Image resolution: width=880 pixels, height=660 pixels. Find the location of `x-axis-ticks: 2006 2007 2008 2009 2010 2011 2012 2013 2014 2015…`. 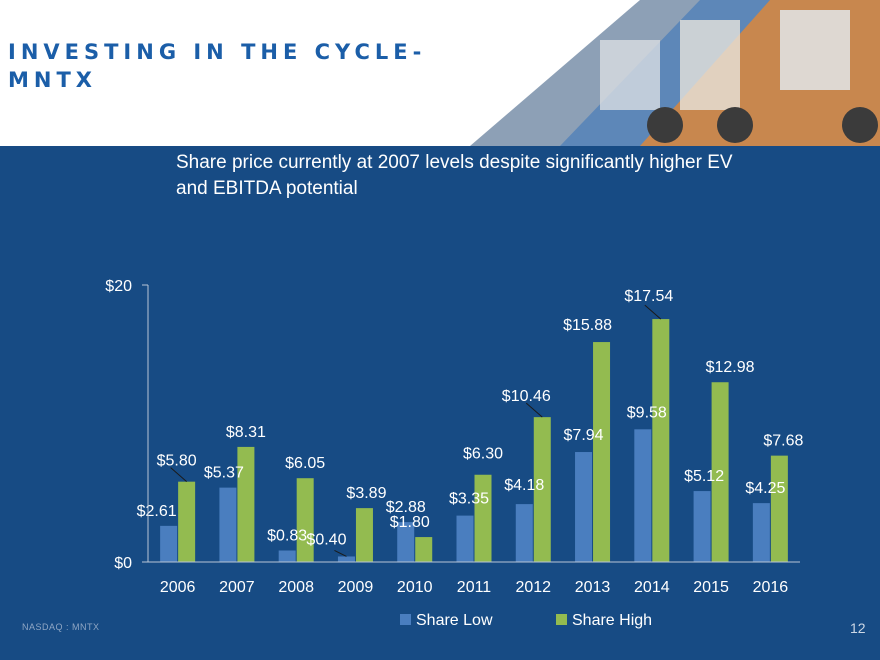

x-axis-ticks: 2006 2007 2008 2009 2010 2011 2012 2013 2014 2015… is located at coordinates (474, 587).